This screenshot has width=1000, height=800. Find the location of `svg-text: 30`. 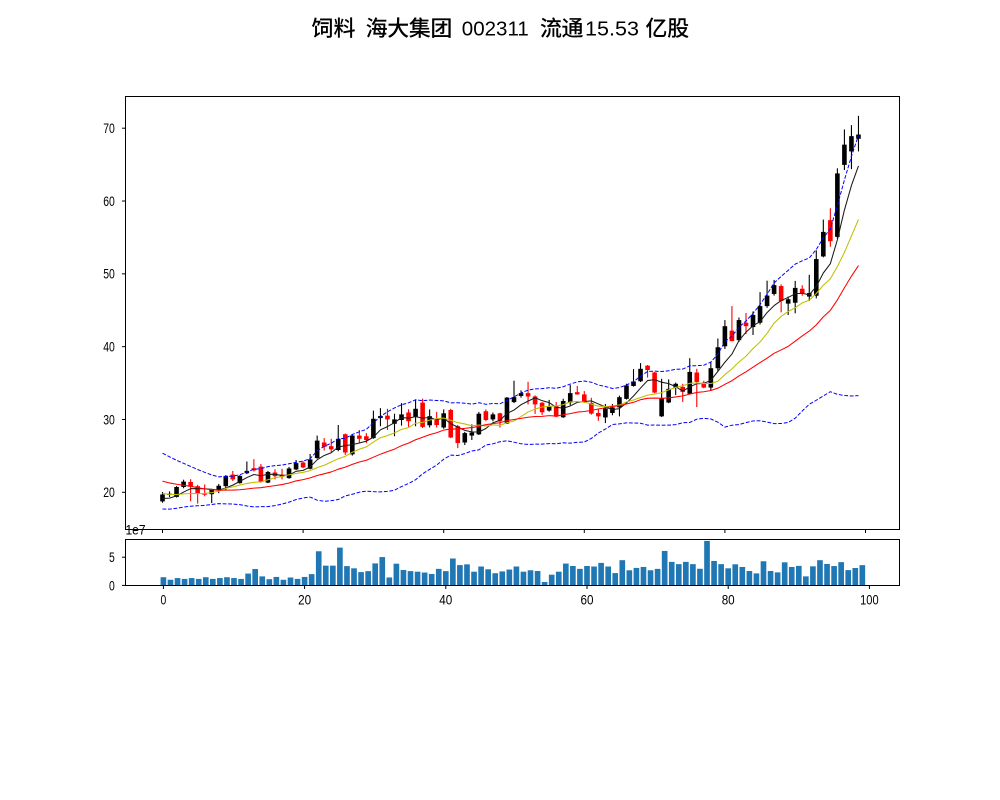

svg-text: 30 is located at coordinates (109, 419).